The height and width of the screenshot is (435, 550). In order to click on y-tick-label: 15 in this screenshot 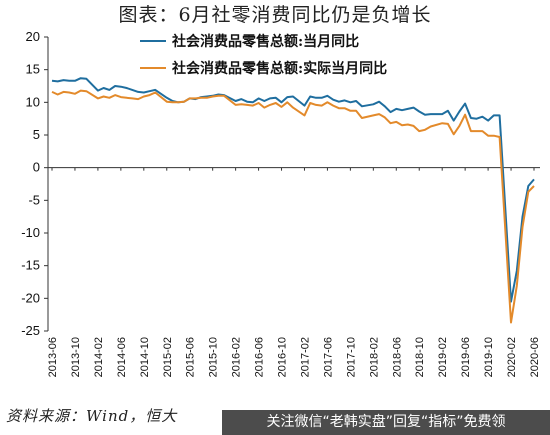, I will do `click(33, 69)`.